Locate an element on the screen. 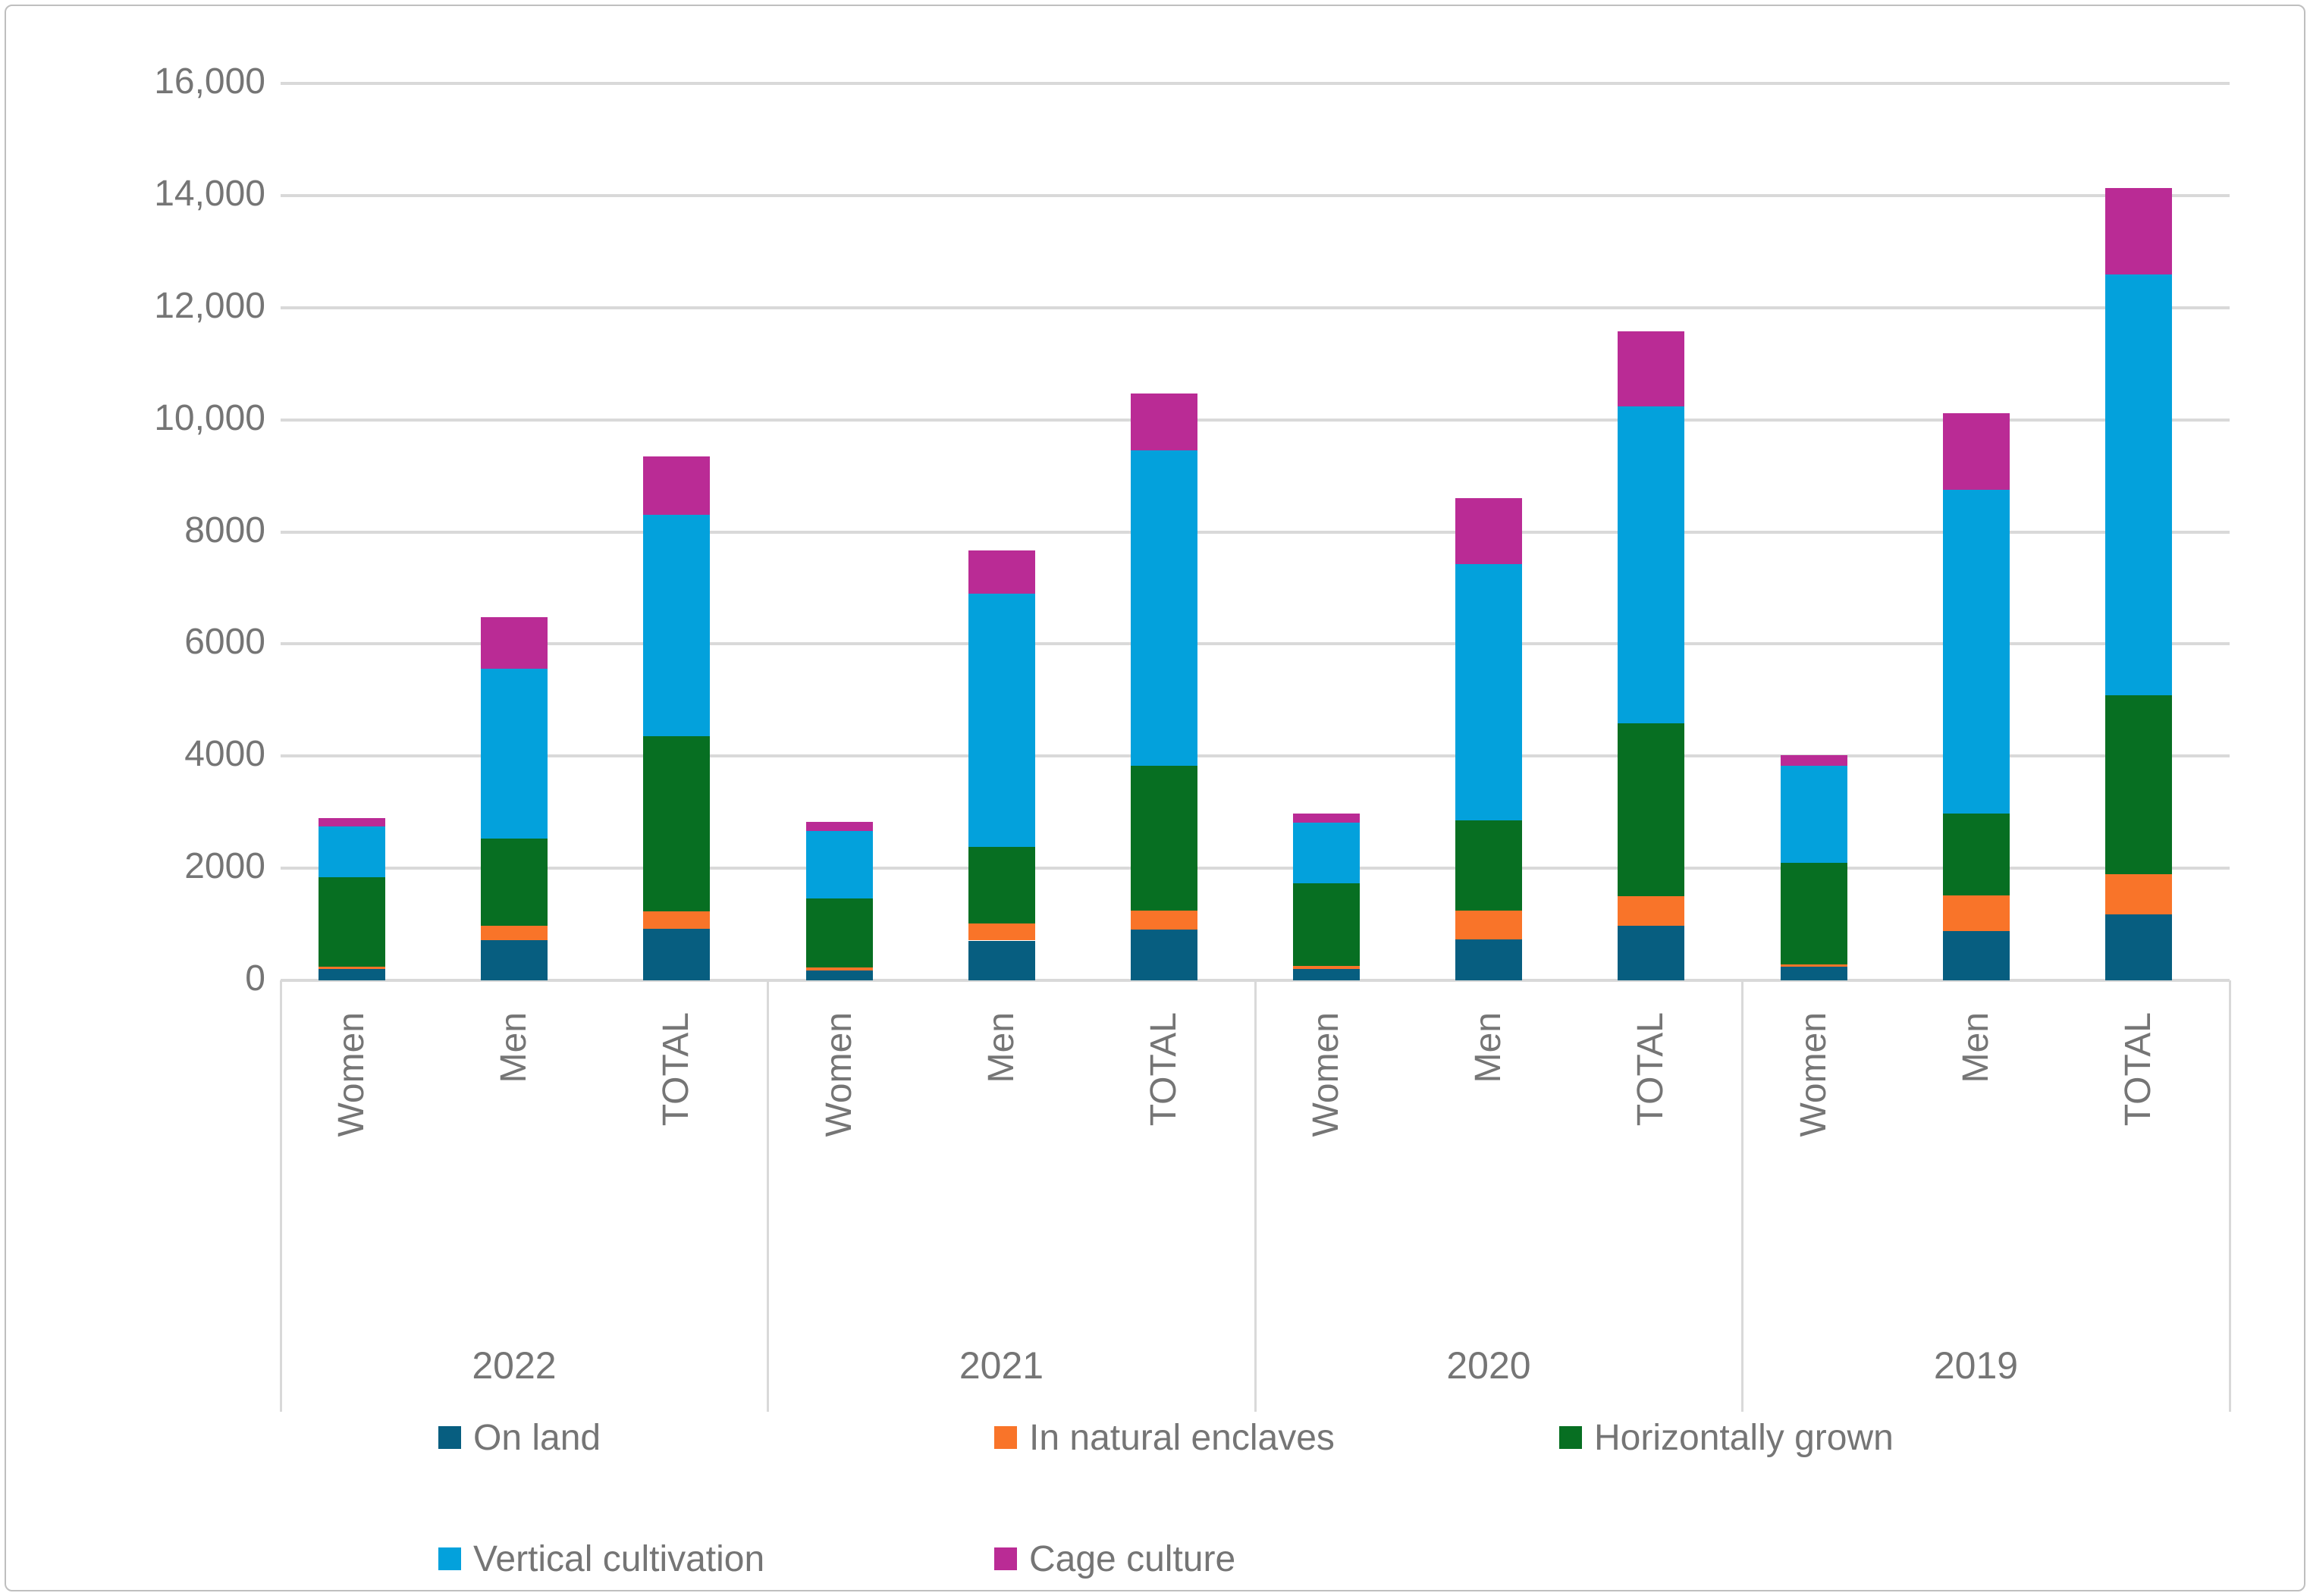 The image size is (2310, 1596). legend-item-in-natural-enclaves: In natural enclaves is located at coordinates (1164, 1437).